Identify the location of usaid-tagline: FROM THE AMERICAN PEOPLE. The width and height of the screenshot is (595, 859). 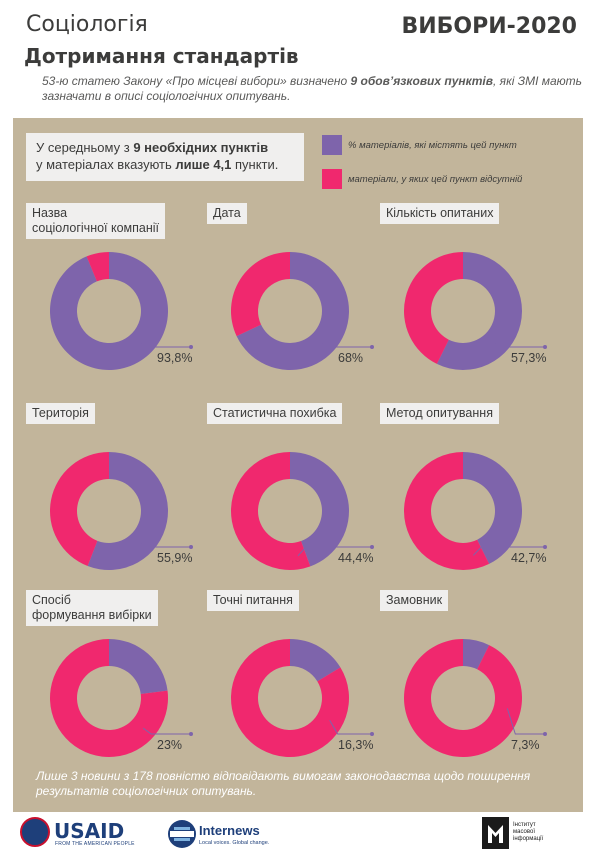
(95, 844).